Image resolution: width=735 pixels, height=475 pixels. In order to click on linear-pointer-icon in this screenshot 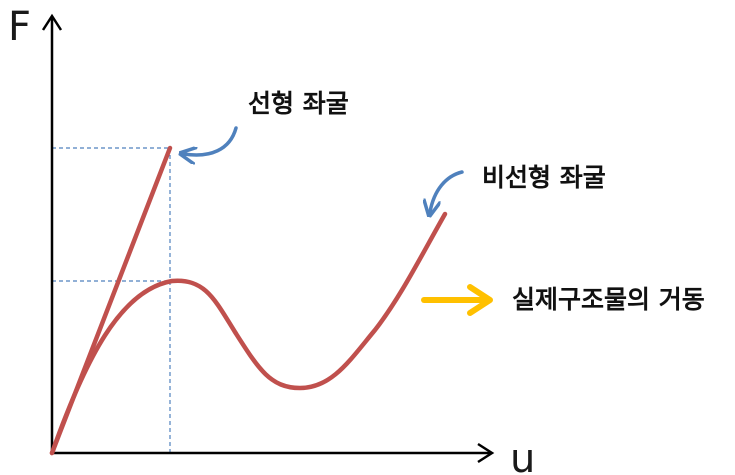, I will do `click(211, 140)`.